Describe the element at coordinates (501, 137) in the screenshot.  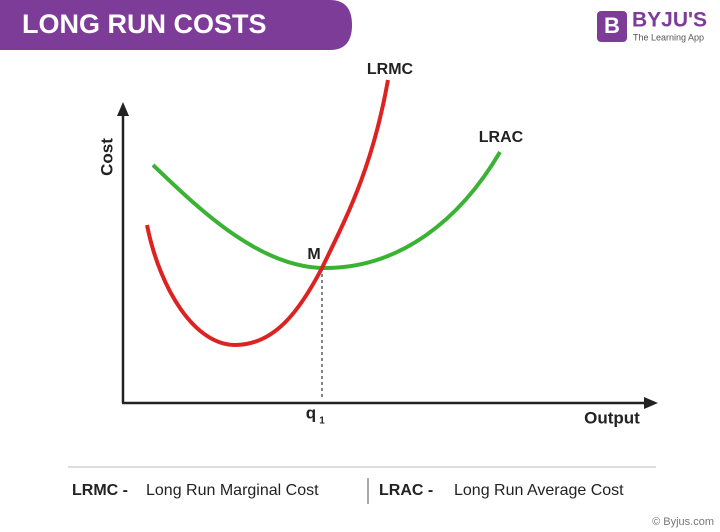
I see `lrac-label: LRAC` at that location.